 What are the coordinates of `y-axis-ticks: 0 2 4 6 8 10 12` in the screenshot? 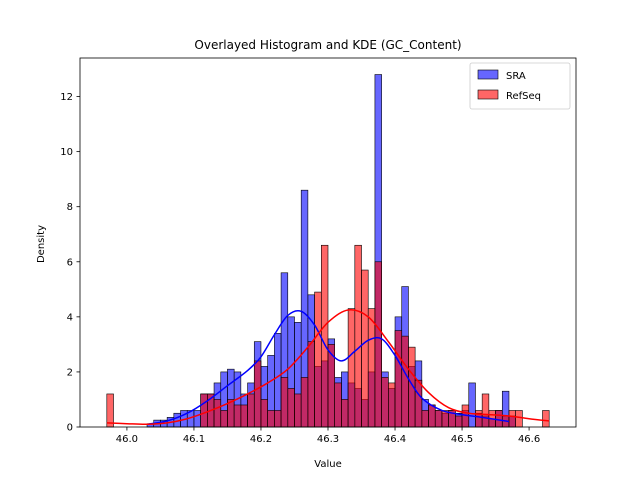 It's located at (70, 263).